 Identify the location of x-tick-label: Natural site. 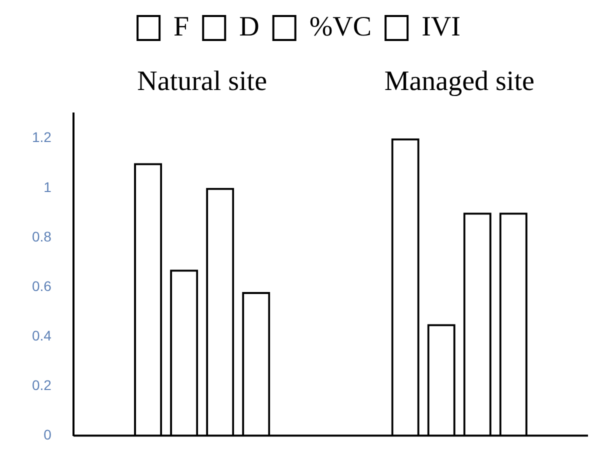
(202, 82).